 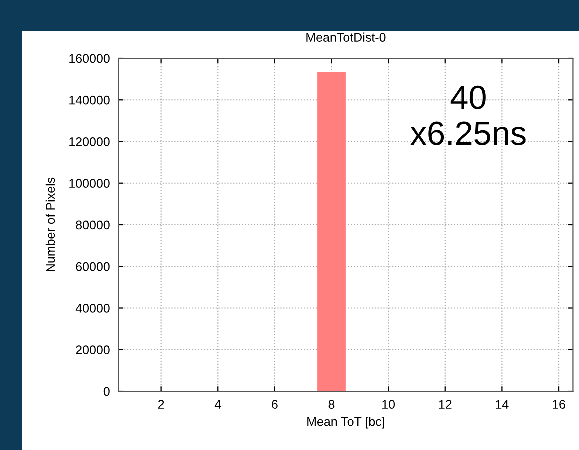 What do you see at coordinates (346, 37) in the screenshot?
I see `chart-title: MeanTotDist-0` at bounding box center [346, 37].